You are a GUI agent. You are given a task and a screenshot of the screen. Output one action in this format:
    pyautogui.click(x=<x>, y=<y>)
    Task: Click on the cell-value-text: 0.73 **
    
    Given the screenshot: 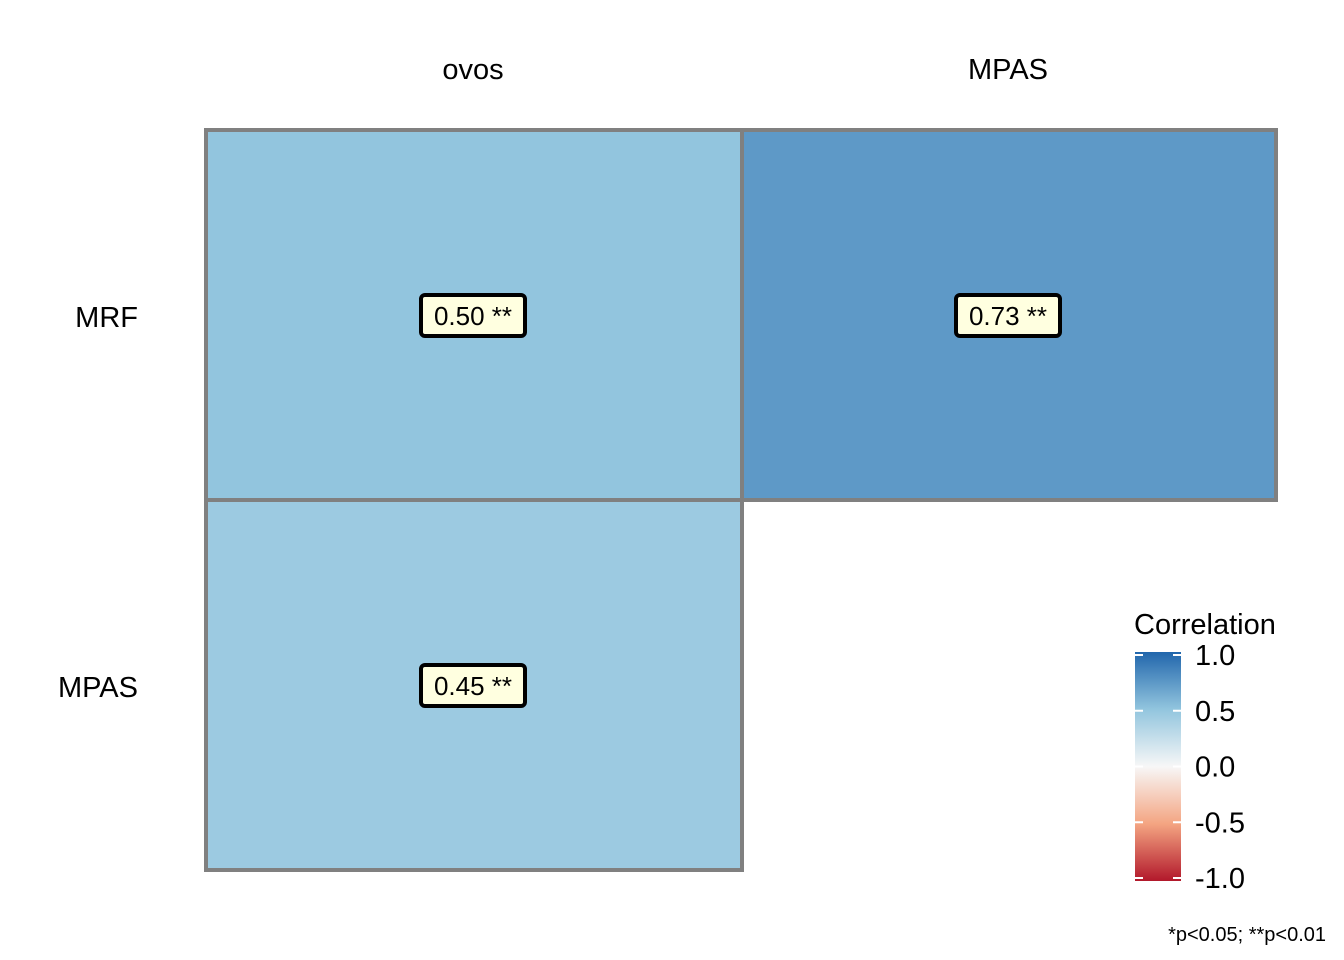 What is the action you would take?
    pyautogui.click(x=1008, y=316)
    